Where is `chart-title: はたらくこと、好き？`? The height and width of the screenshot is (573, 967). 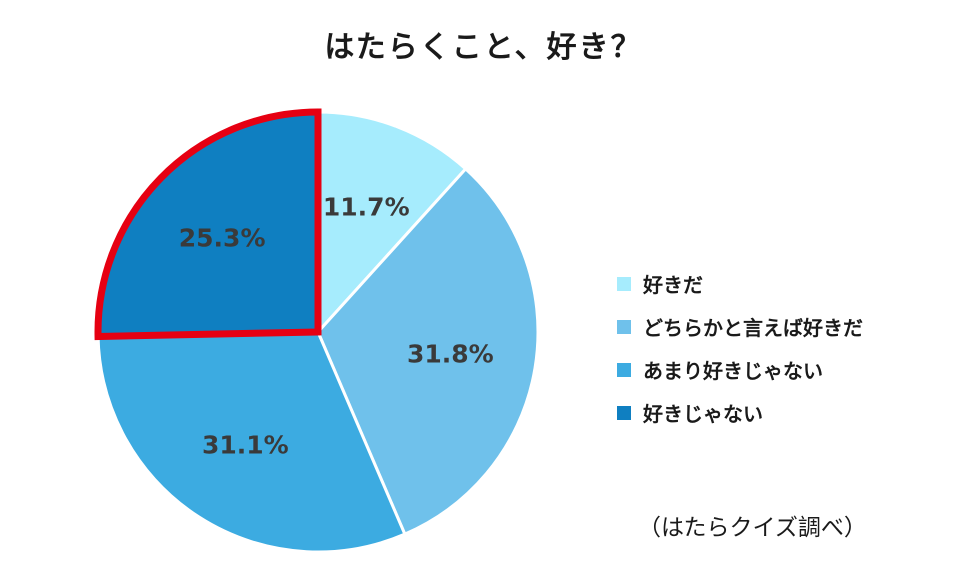
chart-title: はたらくこと、好き？ is located at coordinates (483, 47).